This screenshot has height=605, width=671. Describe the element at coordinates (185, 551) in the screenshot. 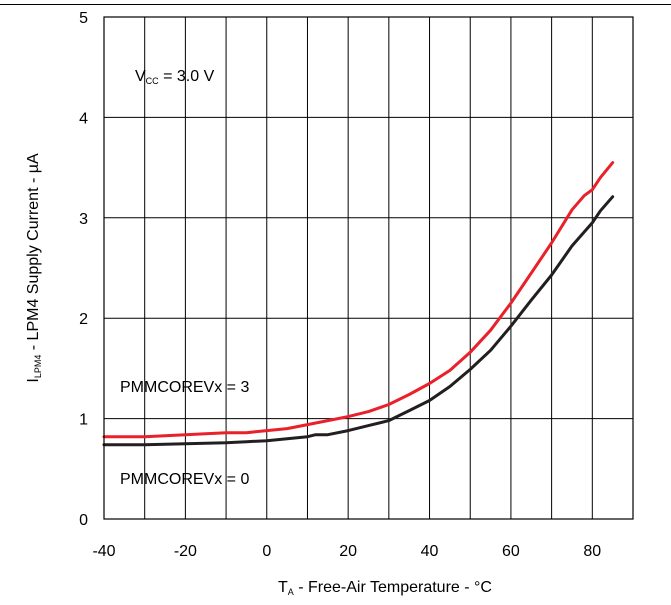

I see `x-tick-label: -20` at that location.